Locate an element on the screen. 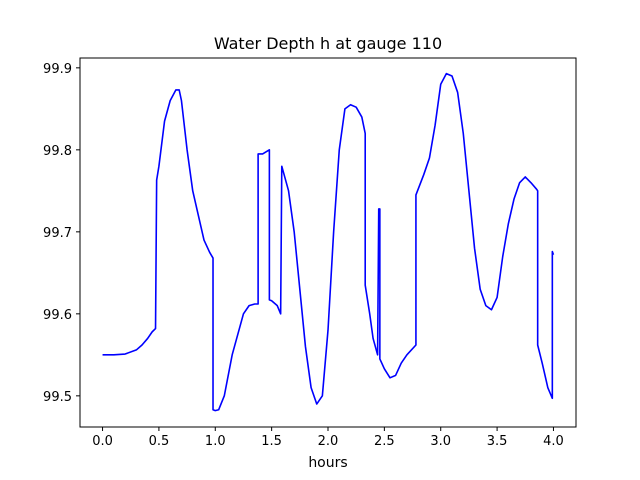  x-axis-label: hours is located at coordinates (327, 463).